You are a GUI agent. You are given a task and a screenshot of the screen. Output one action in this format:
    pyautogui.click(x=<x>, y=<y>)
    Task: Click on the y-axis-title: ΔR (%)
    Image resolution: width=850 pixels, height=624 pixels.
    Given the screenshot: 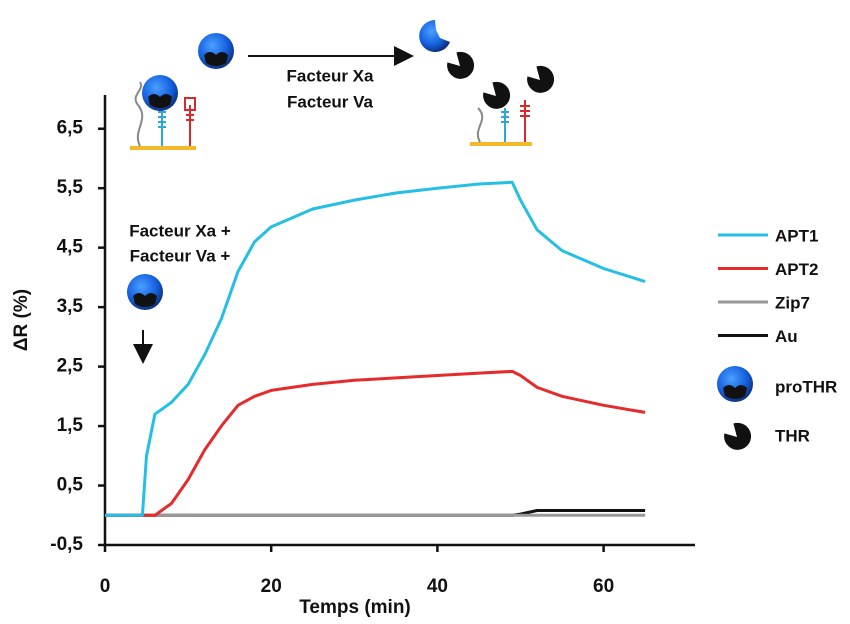 What is the action you would take?
    pyautogui.click(x=21, y=320)
    